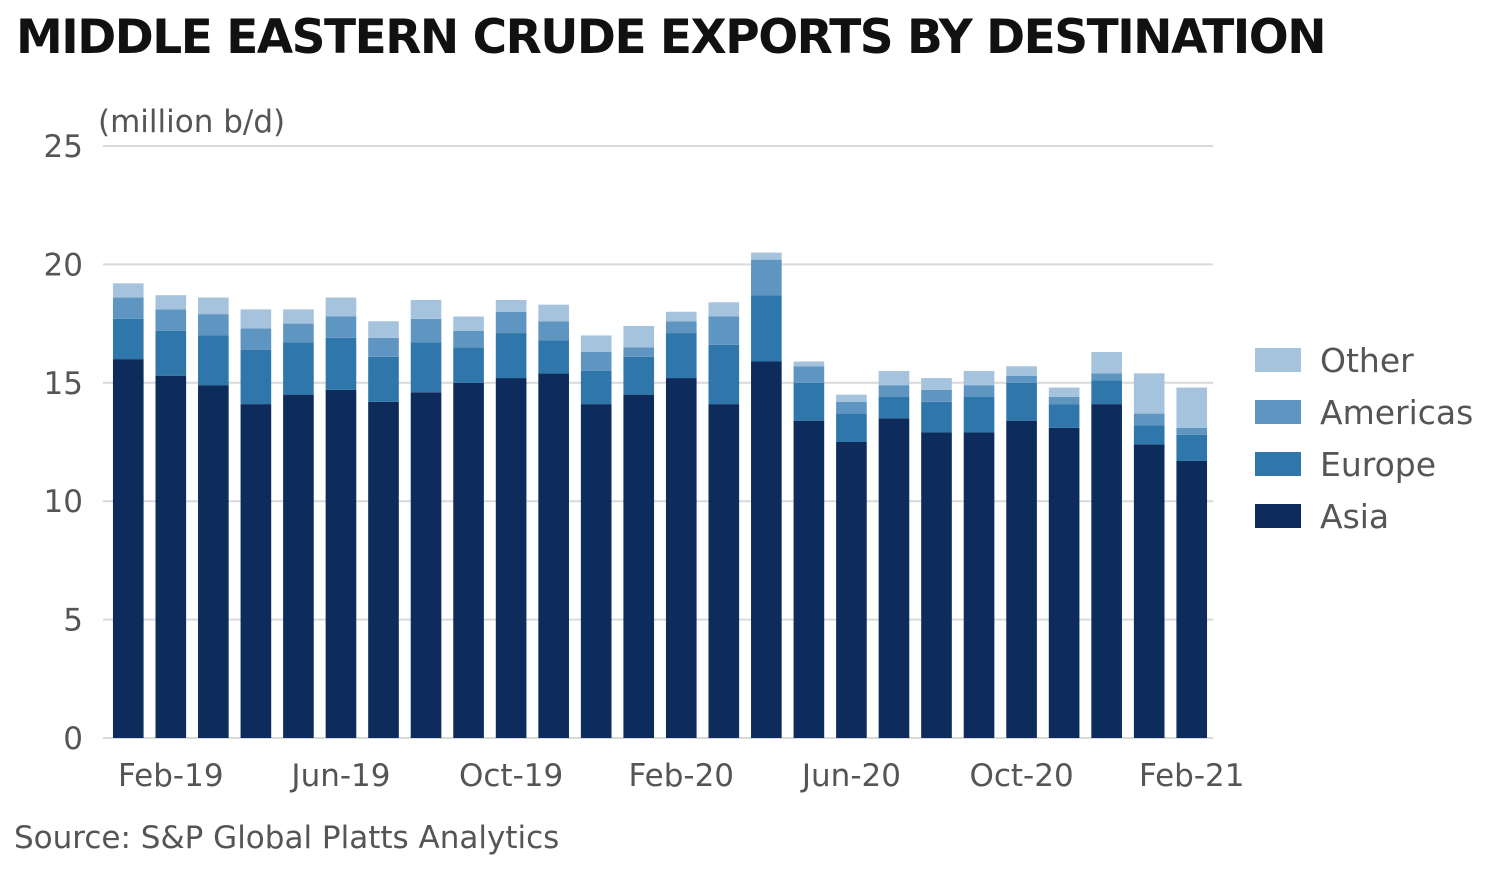  What do you see at coordinates (1021, 776) in the screenshot?
I see `x-tick-label: Oct-20` at bounding box center [1021, 776].